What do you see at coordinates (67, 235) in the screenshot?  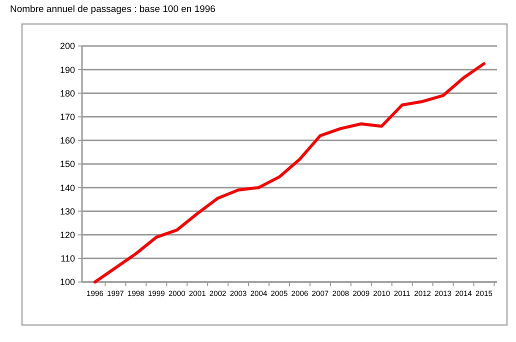 I see `y-tick-label: 120` at bounding box center [67, 235].